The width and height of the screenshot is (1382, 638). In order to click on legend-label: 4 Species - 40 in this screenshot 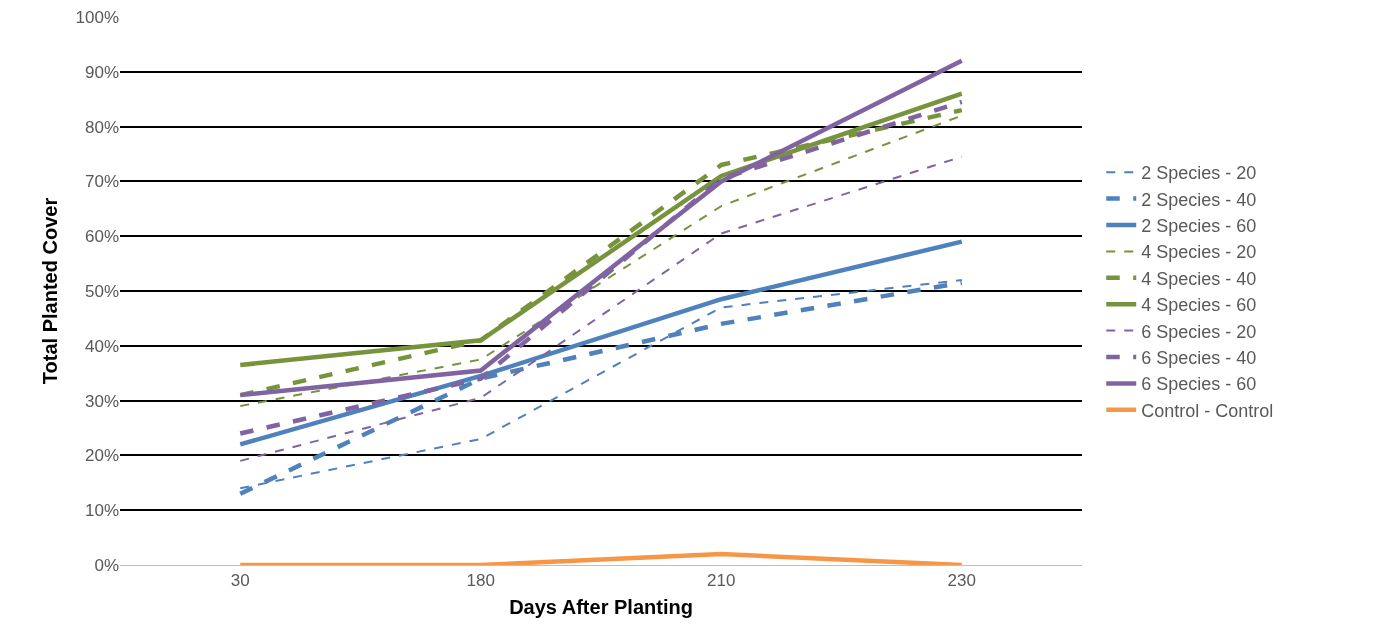, I will do `click(1199, 278)`.